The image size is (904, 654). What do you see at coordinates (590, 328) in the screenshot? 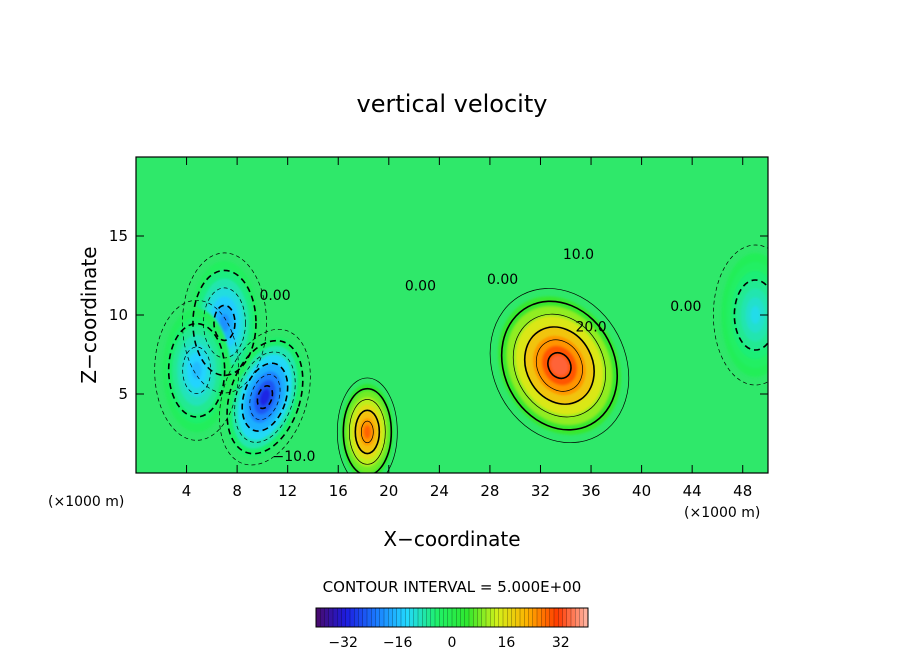
I see `contour-label: 20.0` at bounding box center [590, 328].